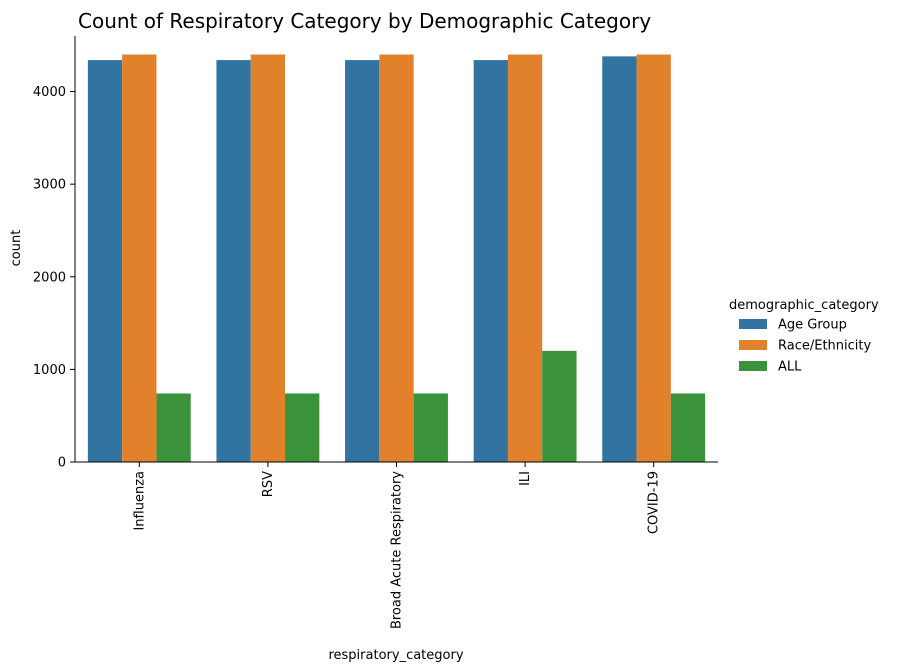  I want to click on legend-entry-label: ALL, so click(790, 367).